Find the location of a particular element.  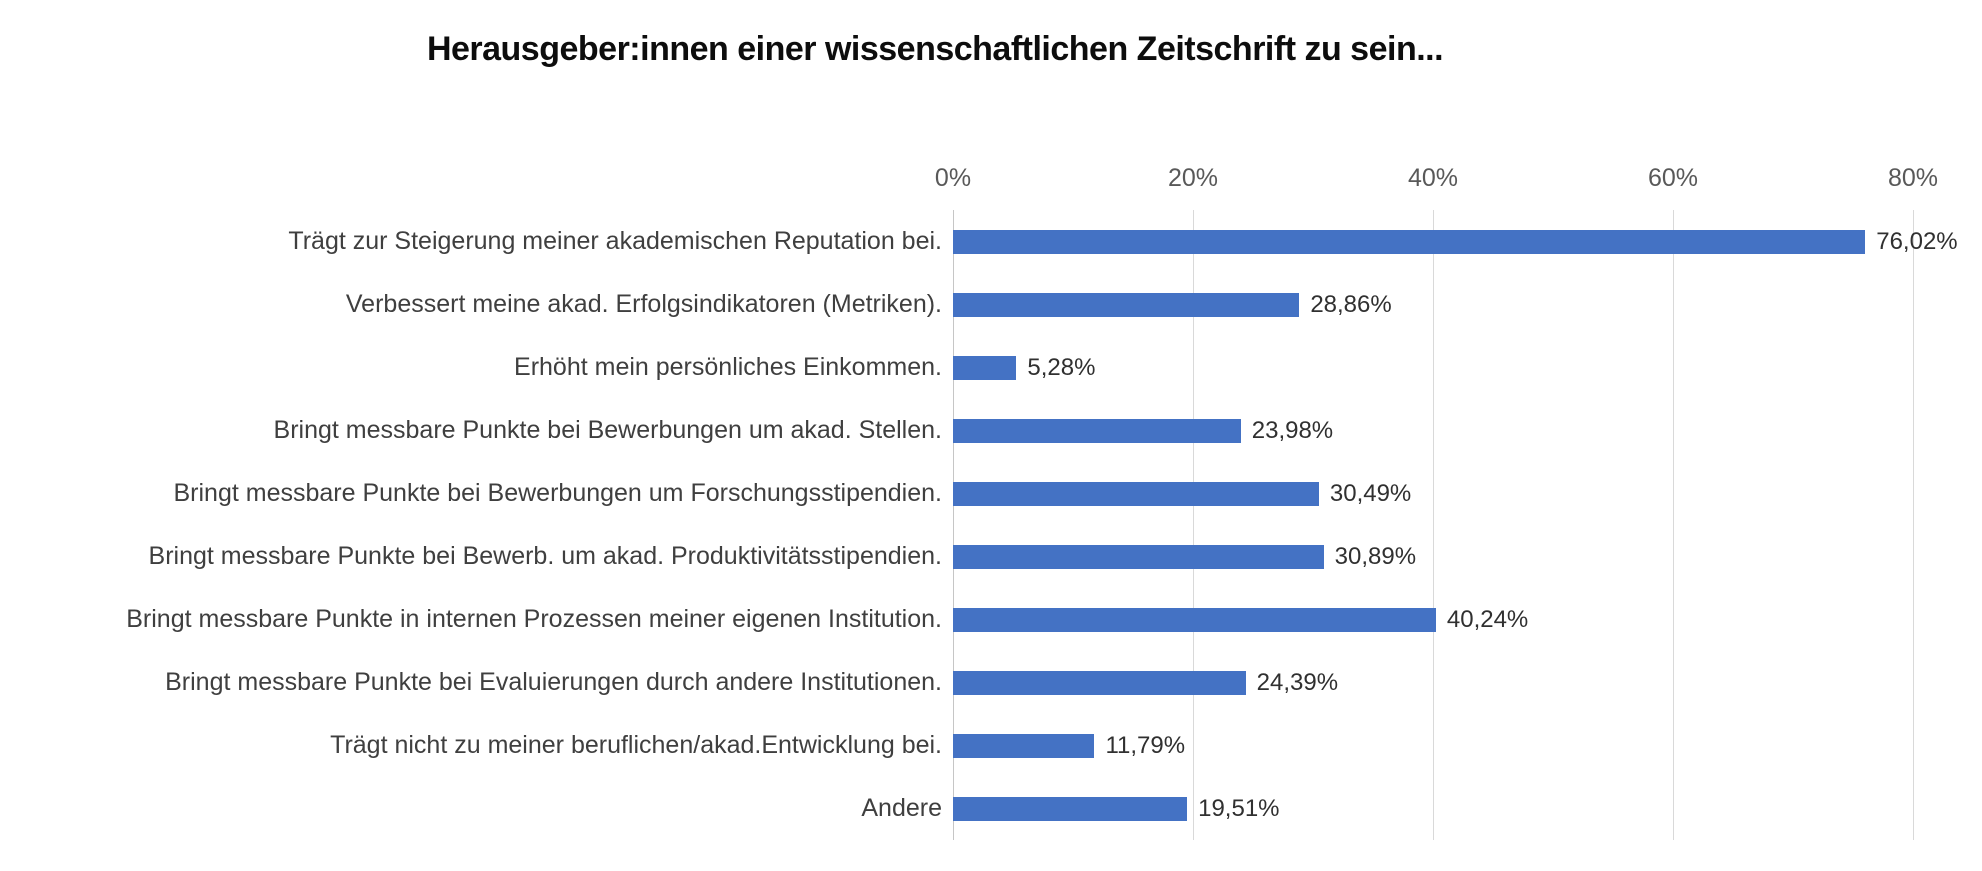

x-axis-tick-label: 40% is located at coordinates (1433, 178).